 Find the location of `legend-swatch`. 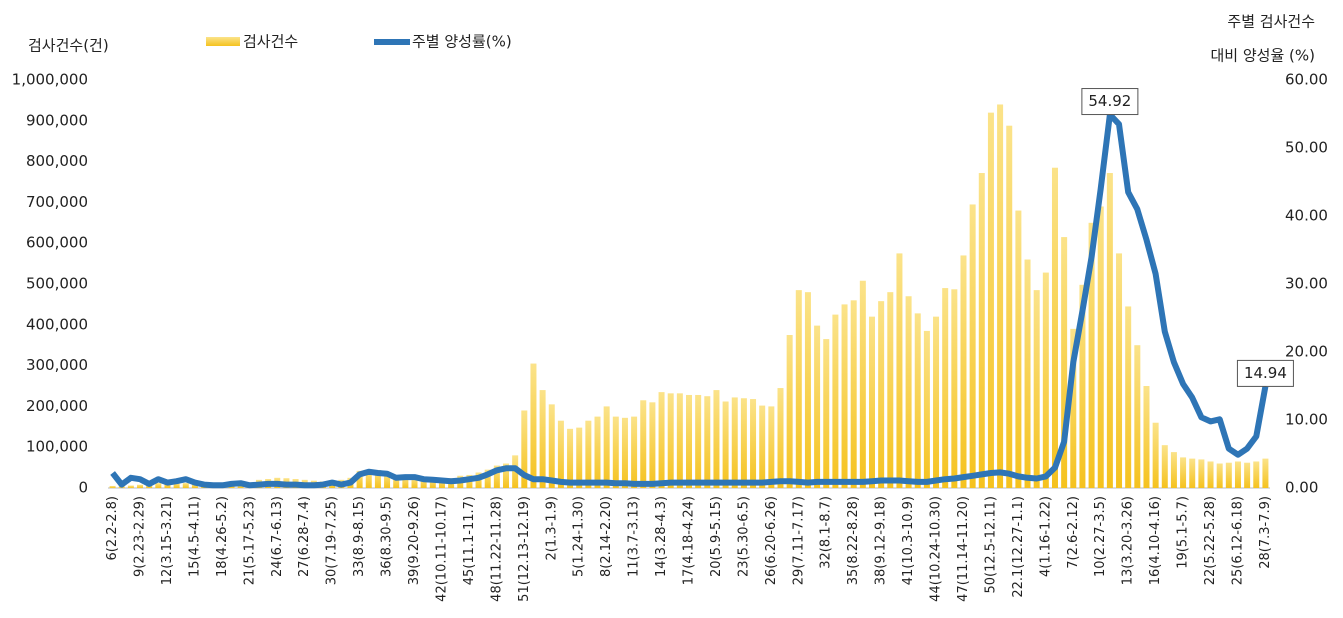

legend-swatch is located at coordinates (223, 41).